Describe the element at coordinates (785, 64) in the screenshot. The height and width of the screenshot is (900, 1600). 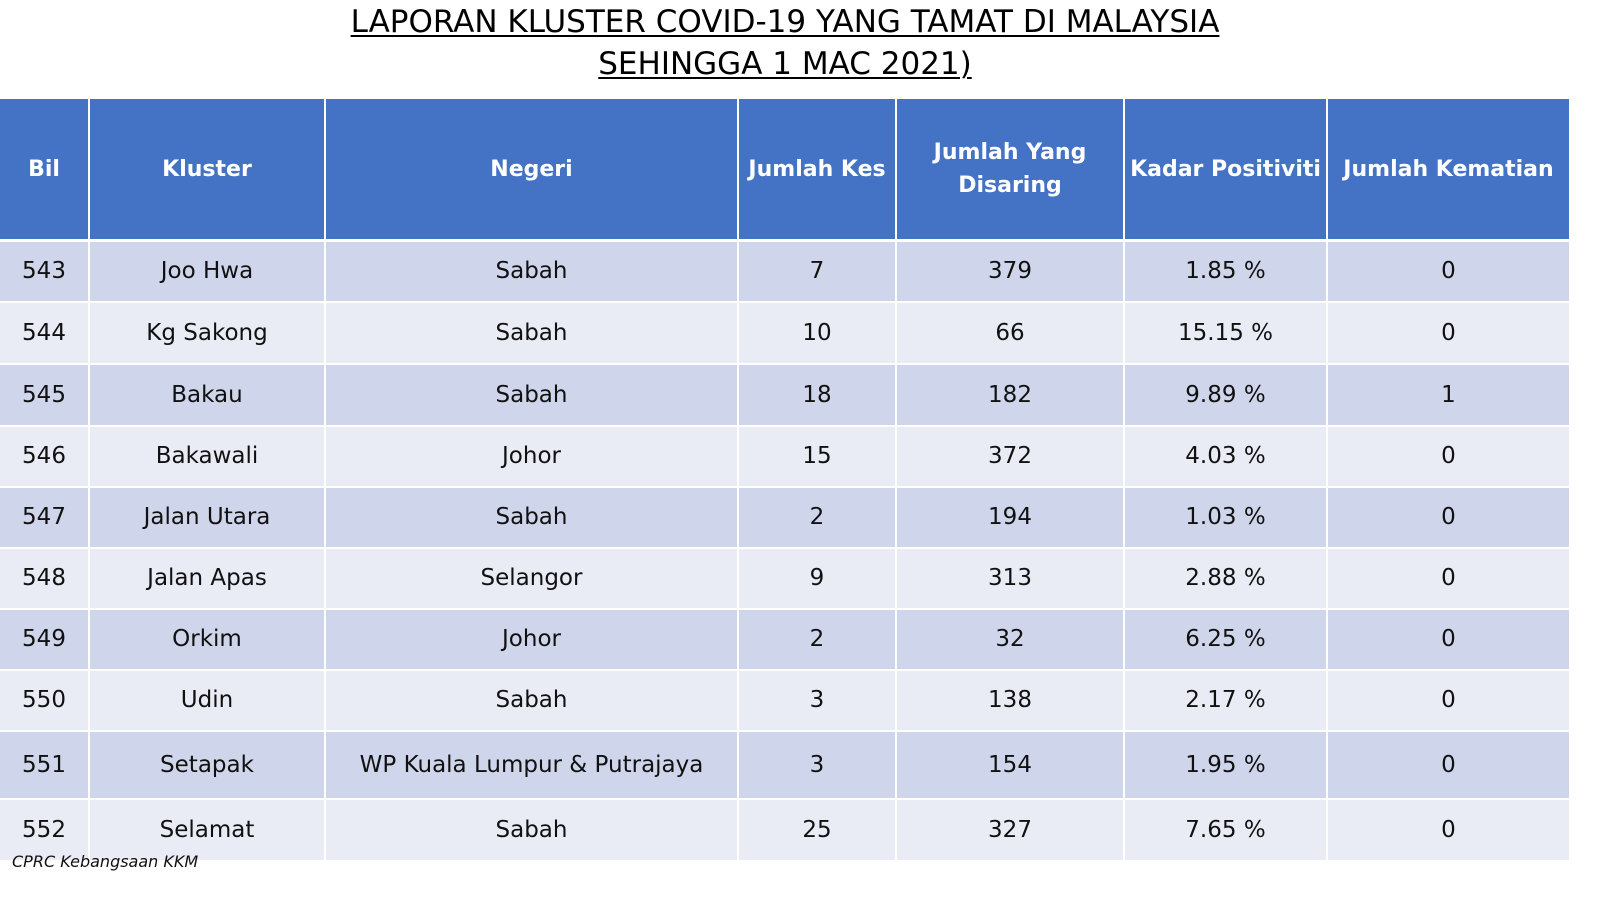
I see `title-line-2: SEHINGGA 1 MAC 2021)` at that location.